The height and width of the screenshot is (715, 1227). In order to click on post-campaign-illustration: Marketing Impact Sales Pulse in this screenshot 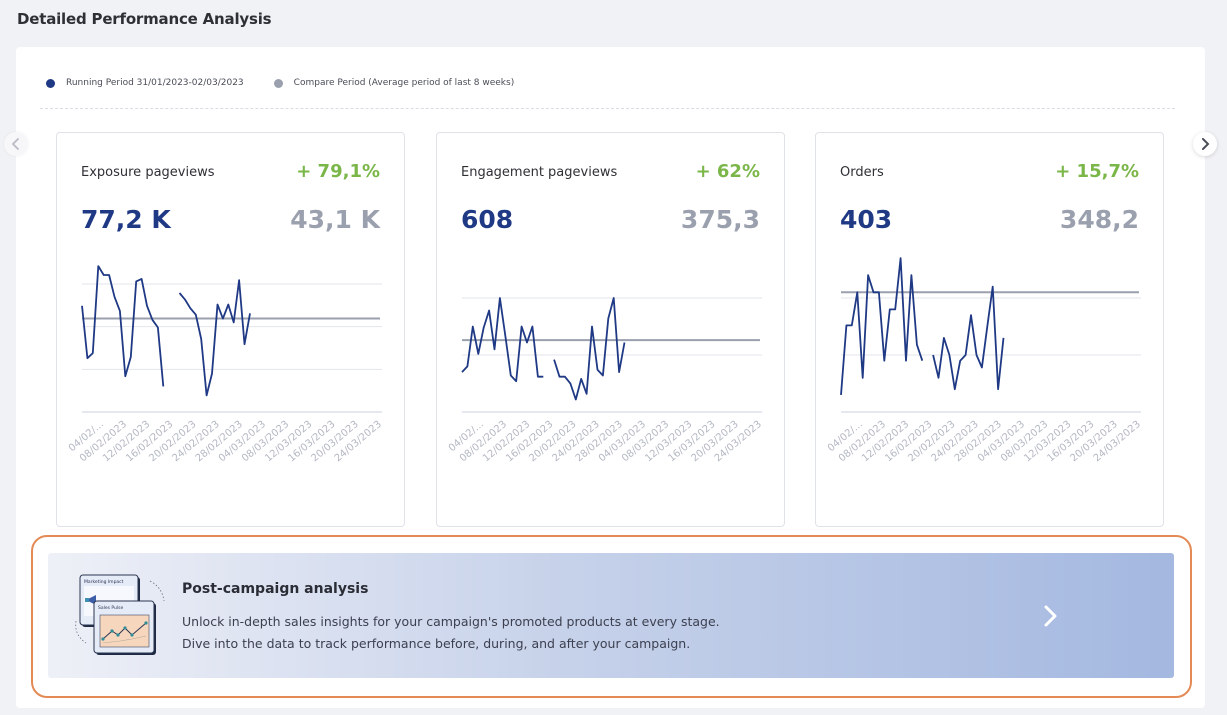, I will do `click(120, 615)`.